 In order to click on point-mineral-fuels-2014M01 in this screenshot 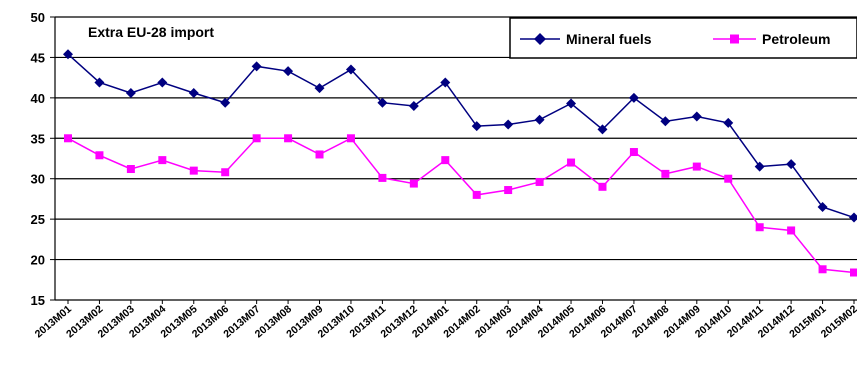, I will do `click(445, 82)`.